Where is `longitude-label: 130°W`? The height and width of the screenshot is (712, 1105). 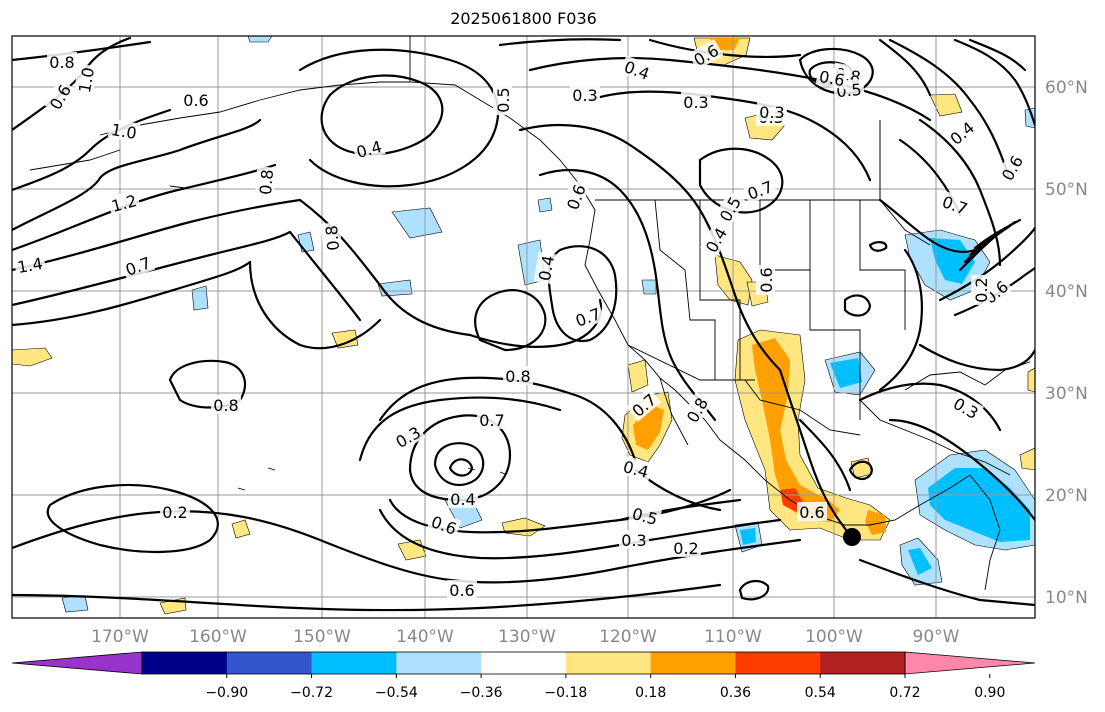 longitude-label: 130°W is located at coordinates (527, 637).